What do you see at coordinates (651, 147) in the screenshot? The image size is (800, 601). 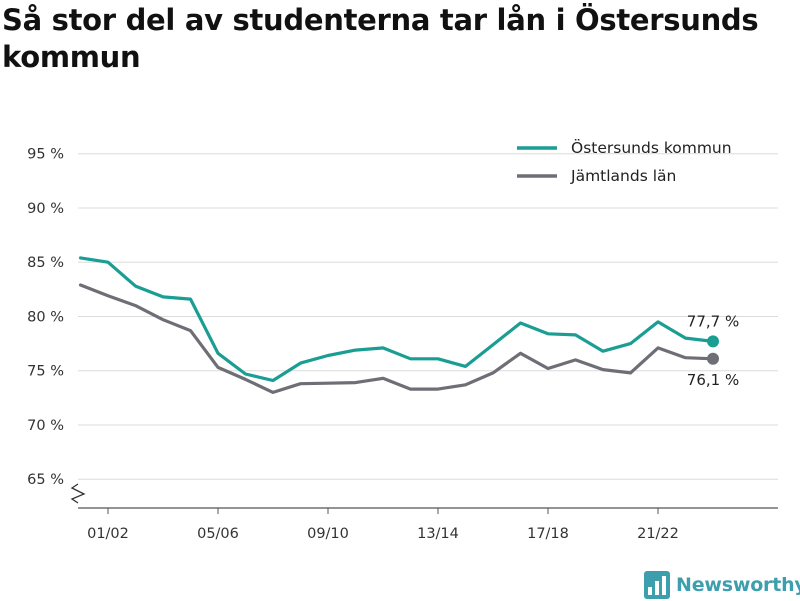 I see `legend-label: Östersunds kommun` at bounding box center [651, 147].